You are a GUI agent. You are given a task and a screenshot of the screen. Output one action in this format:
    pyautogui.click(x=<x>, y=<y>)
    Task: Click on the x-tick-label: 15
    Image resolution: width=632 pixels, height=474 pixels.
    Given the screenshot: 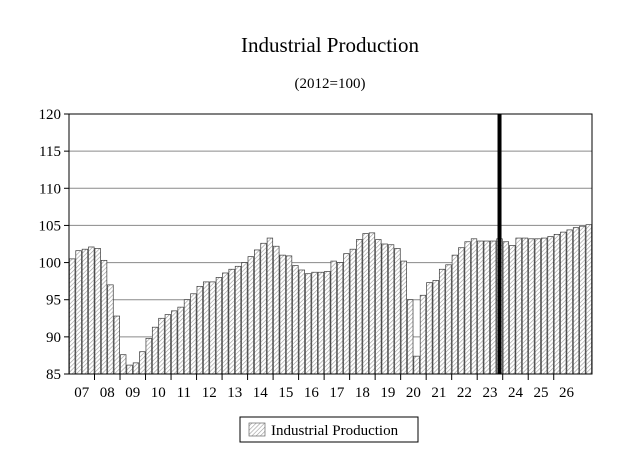 What is the action you would take?
    pyautogui.click(x=285, y=393)
    